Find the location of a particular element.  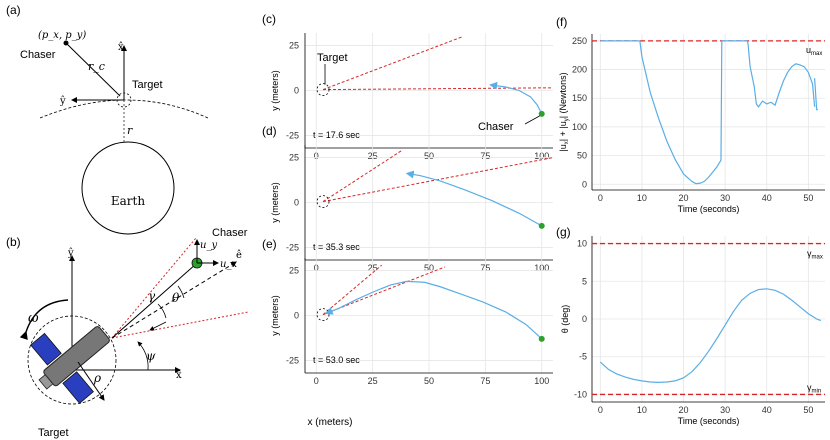

time-label: t = 53.0 sec is located at coordinates (336, 360).